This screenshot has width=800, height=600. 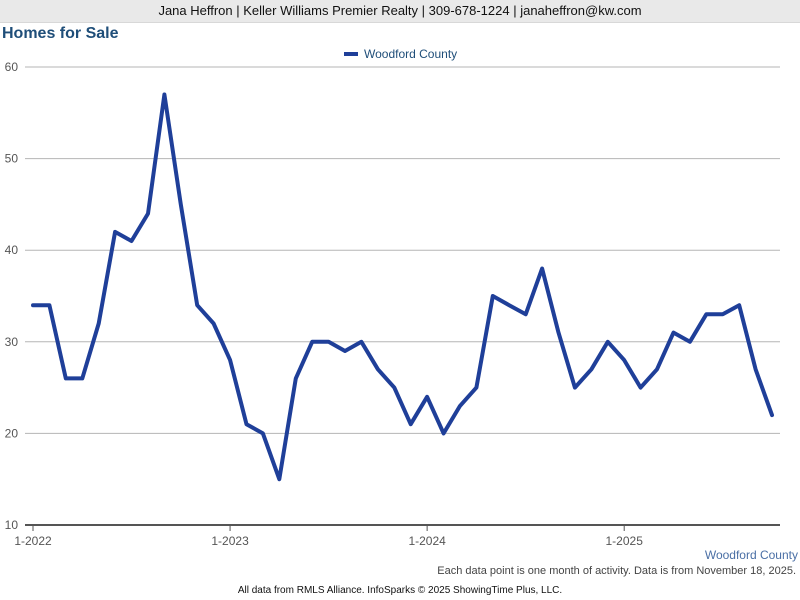 I want to click on y-tick-label: 40, so click(x=12, y=250).